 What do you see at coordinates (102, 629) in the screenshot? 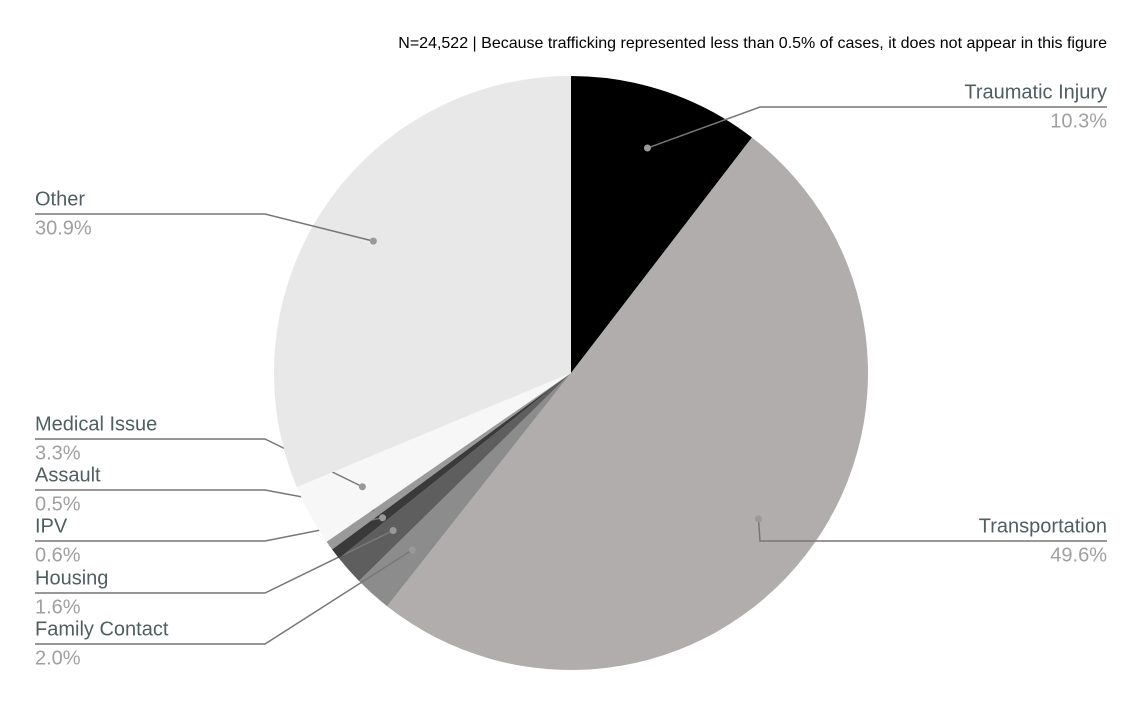
I see `slice-label: Family Contact` at bounding box center [102, 629].